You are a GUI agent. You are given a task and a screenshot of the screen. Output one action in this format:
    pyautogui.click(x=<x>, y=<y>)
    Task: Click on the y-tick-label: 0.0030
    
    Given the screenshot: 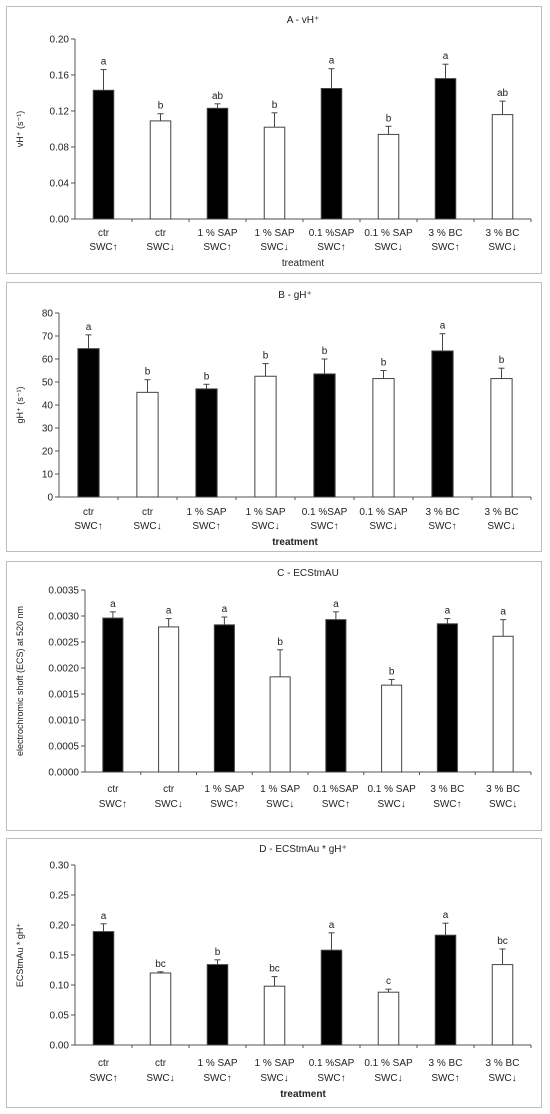 What is the action you would take?
    pyautogui.click(x=63, y=617)
    